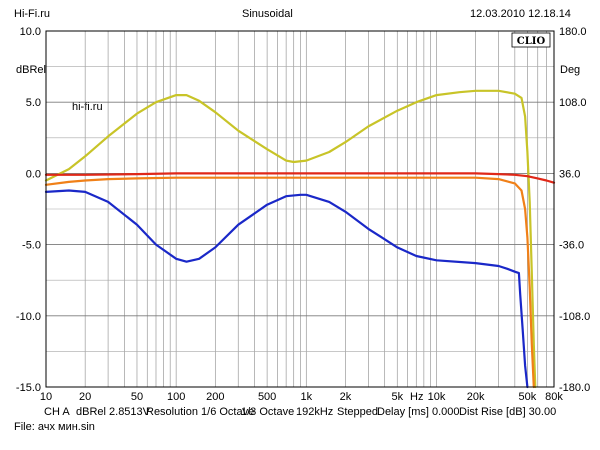 The image size is (600, 450). What do you see at coordinates (28, 317) in the screenshot?
I see `y-tick-label: -10.0` at bounding box center [28, 317].